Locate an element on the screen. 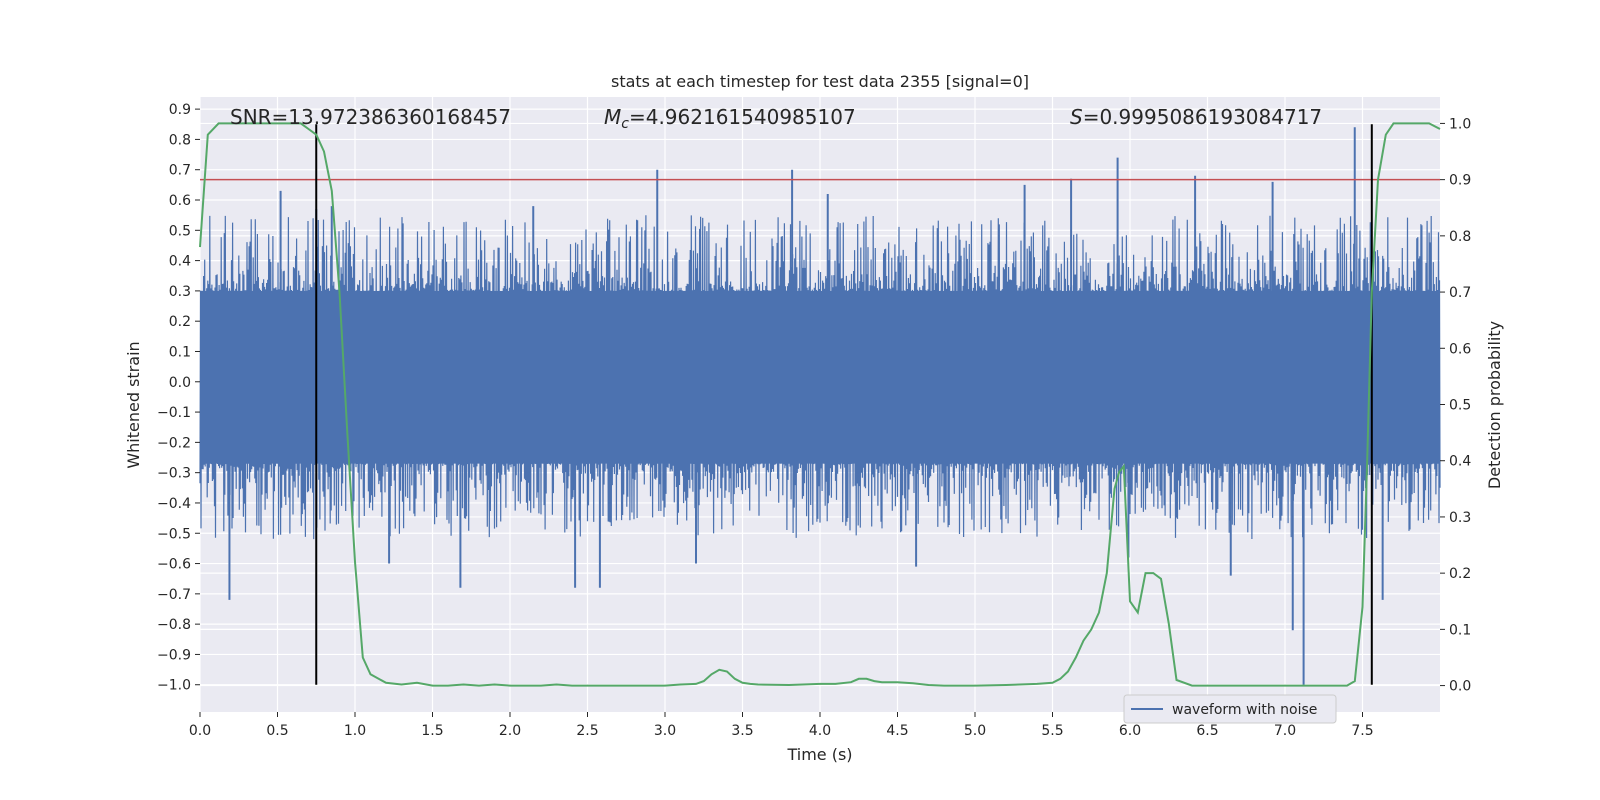  y-tick-label: −0.2 is located at coordinates (174, 443).